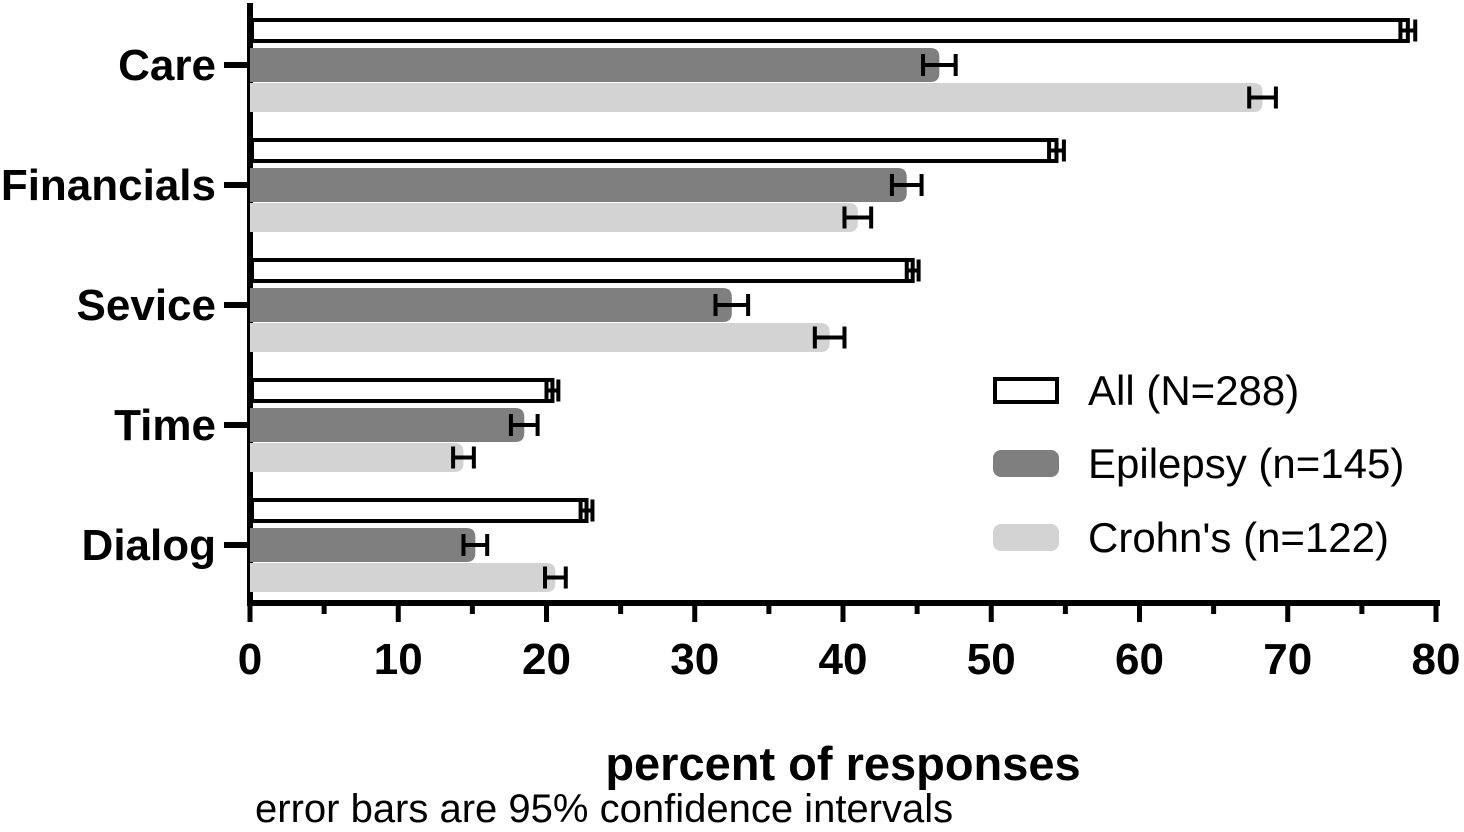 This screenshot has width=1464, height=832. What do you see at coordinates (991, 659) in the screenshot?
I see `x-tick-label: 50` at bounding box center [991, 659].